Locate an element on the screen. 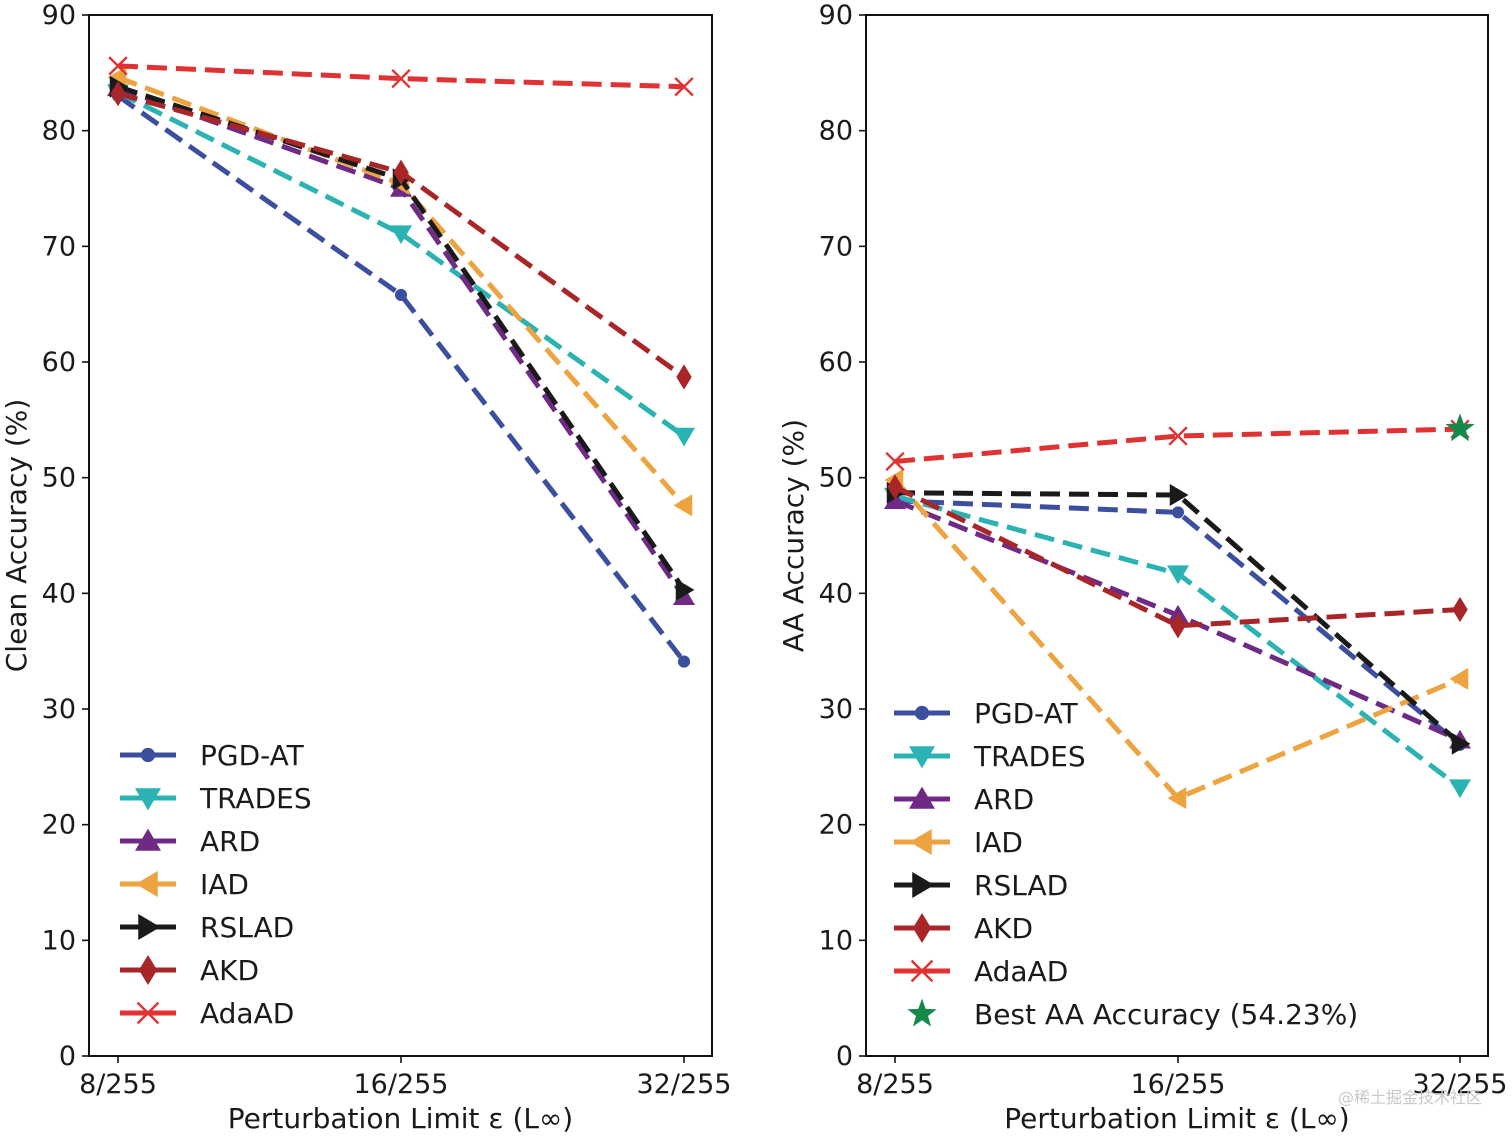 This screenshot has width=1512, height=1136. x-axis-label: Perturbation Limit ε (L∞) is located at coordinates (1176, 1118).